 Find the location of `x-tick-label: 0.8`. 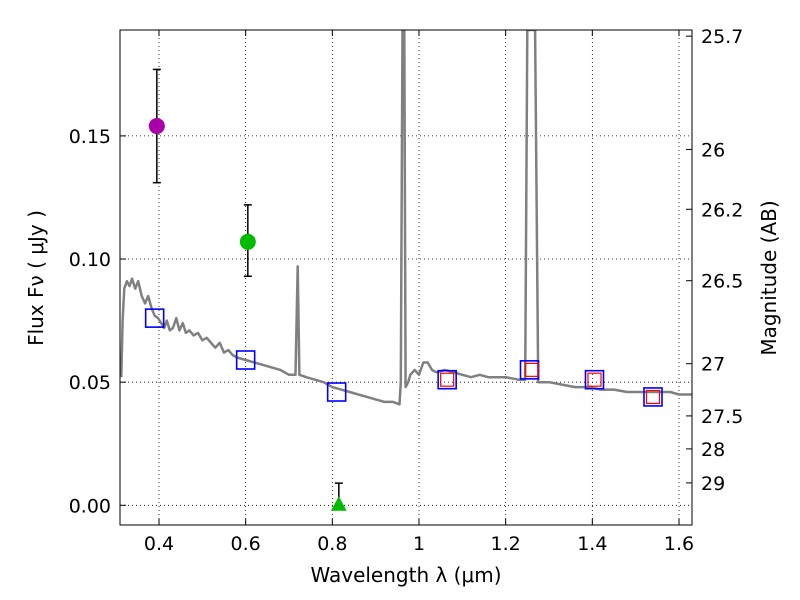

x-tick-label: 0.8 is located at coordinates (332, 544).